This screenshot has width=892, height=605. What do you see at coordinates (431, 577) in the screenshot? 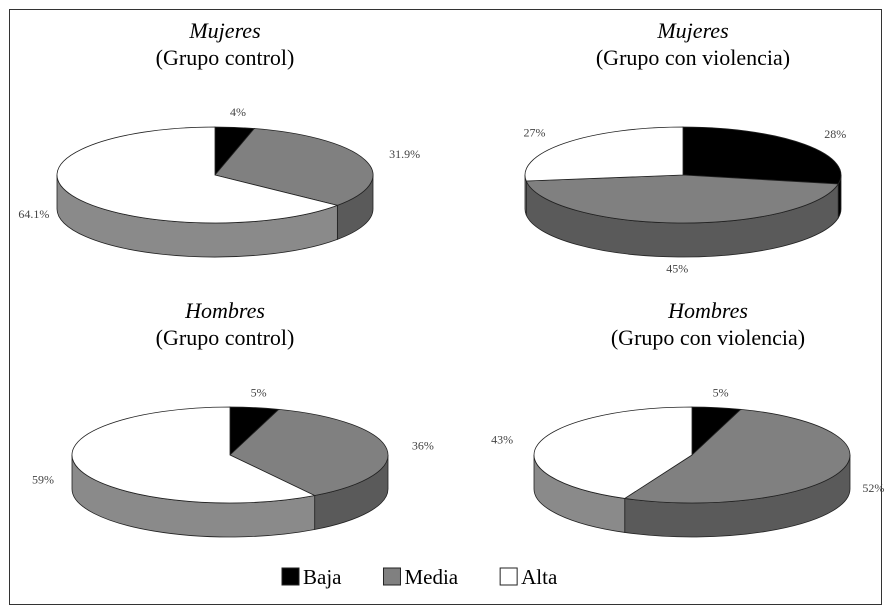
I see `legend-label: Media` at bounding box center [431, 577].